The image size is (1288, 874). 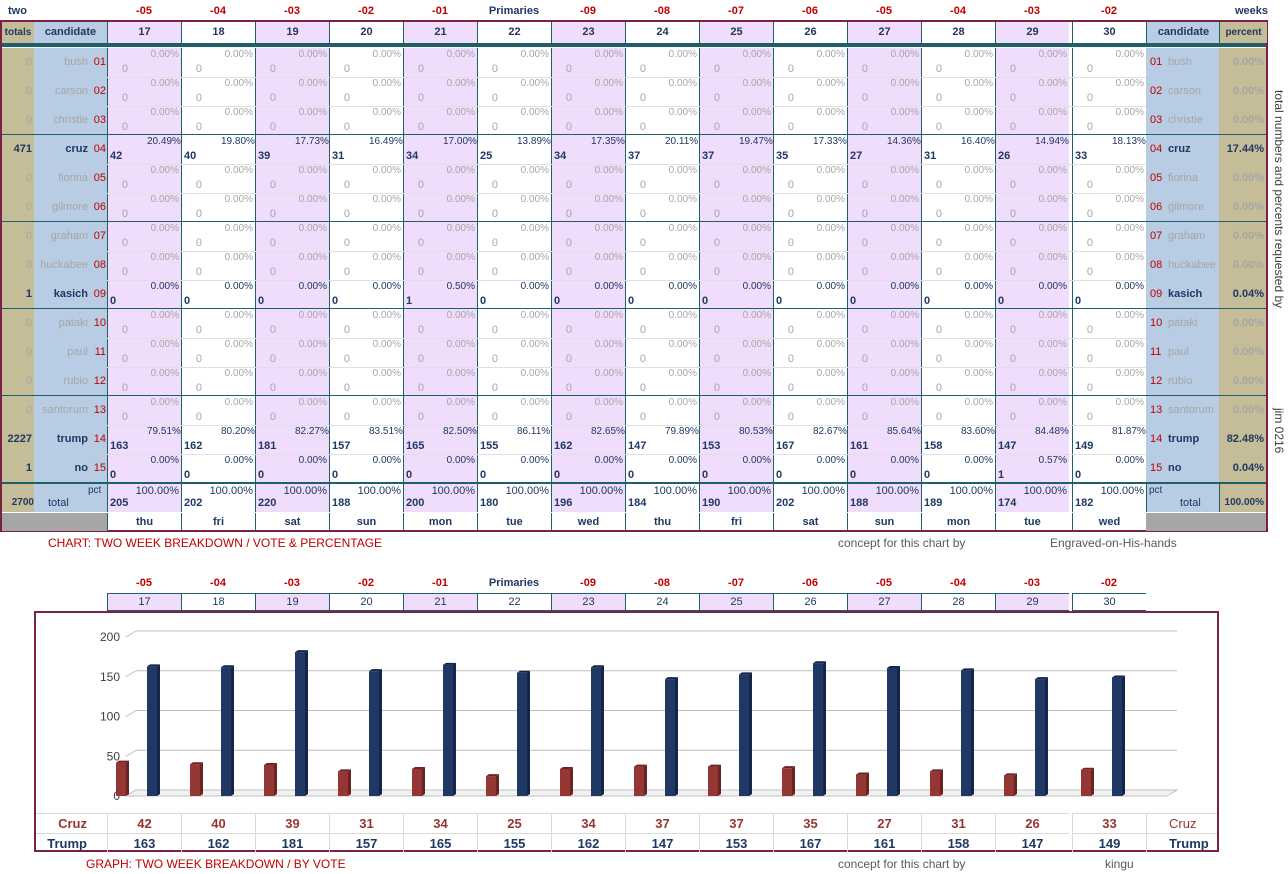 What do you see at coordinates (64, 265) in the screenshot?
I see `candidate-name: huckabee` at bounding box center [64, 265].